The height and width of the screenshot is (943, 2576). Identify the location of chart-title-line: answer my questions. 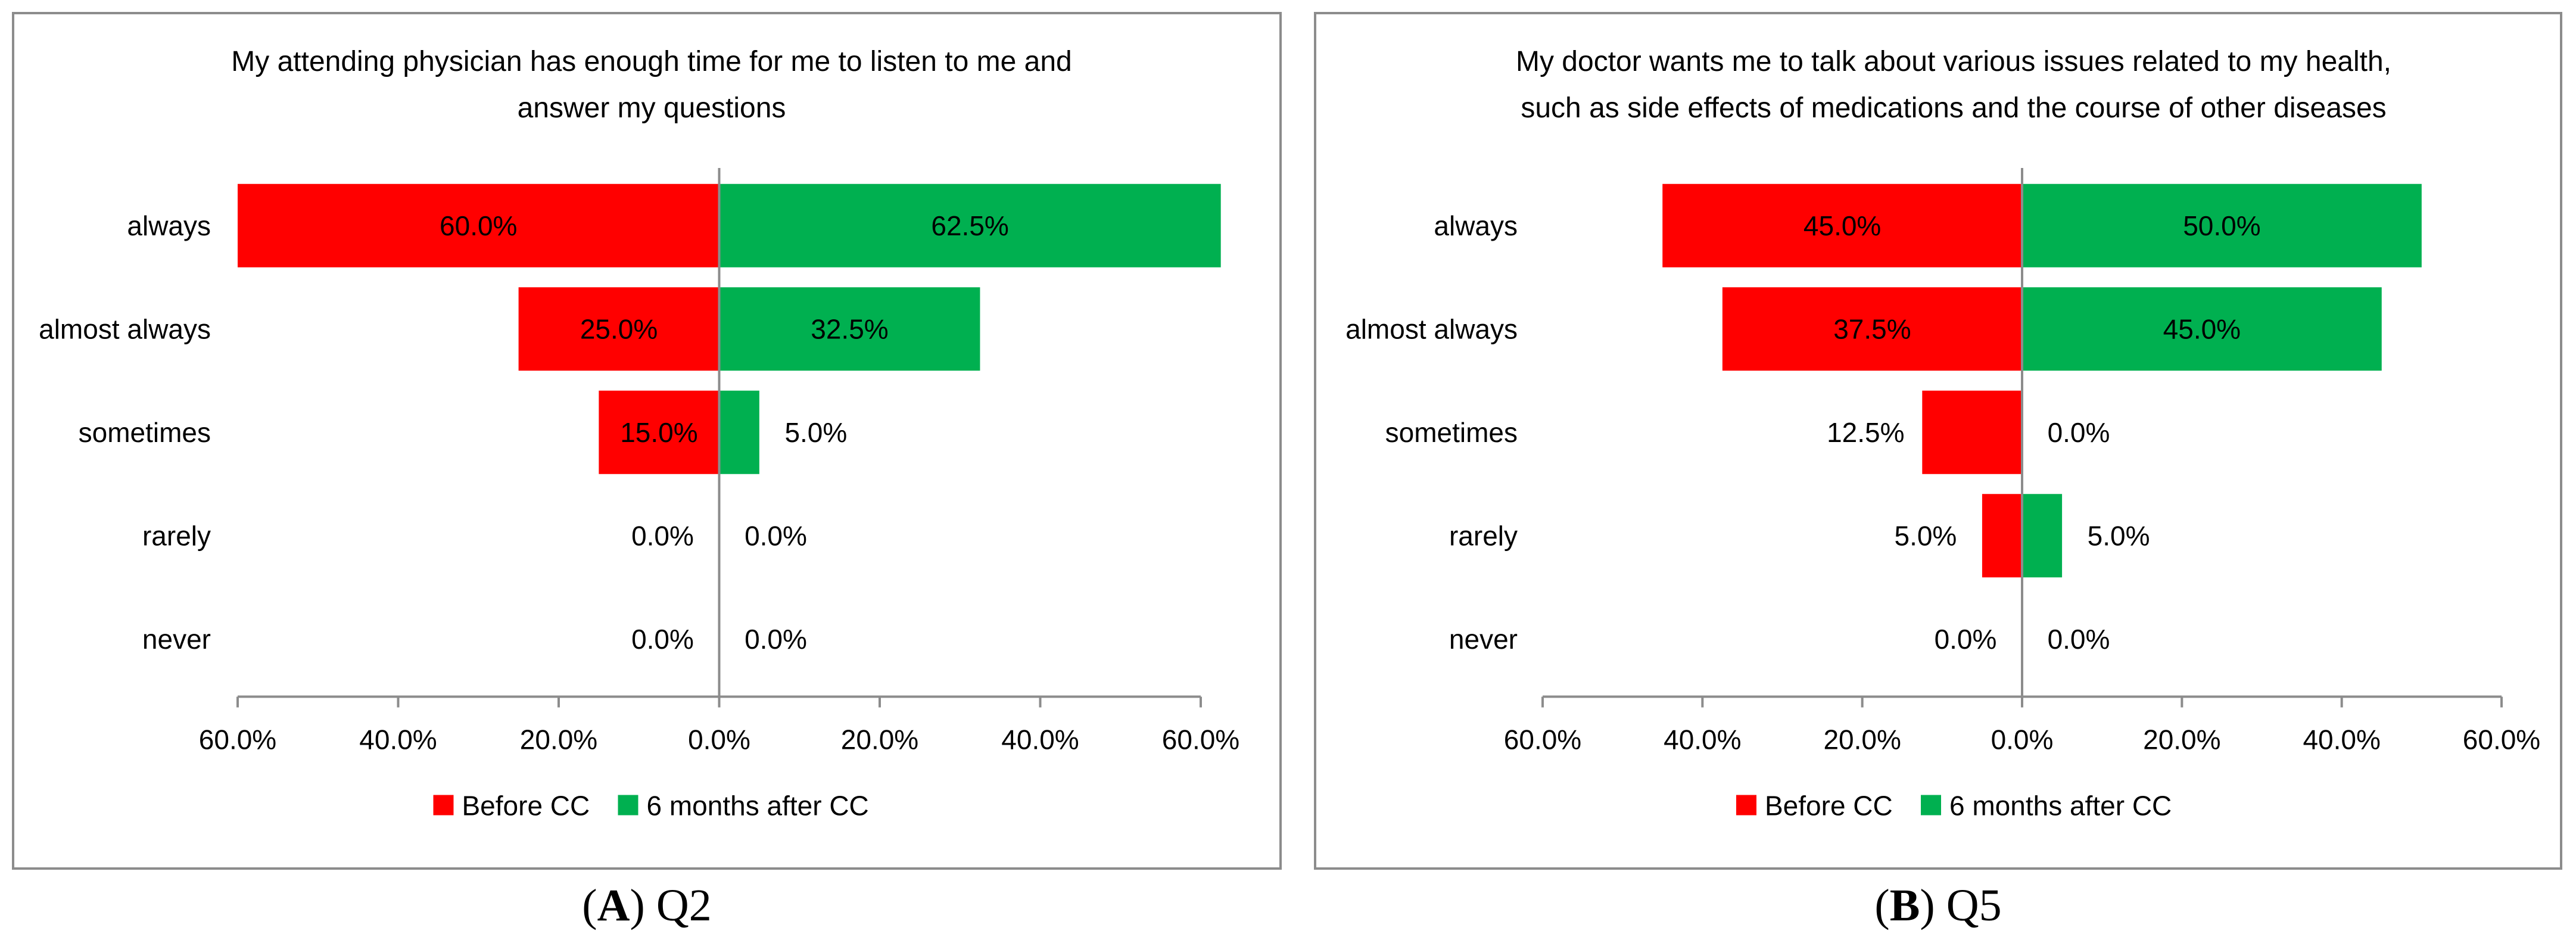
(652, 108).